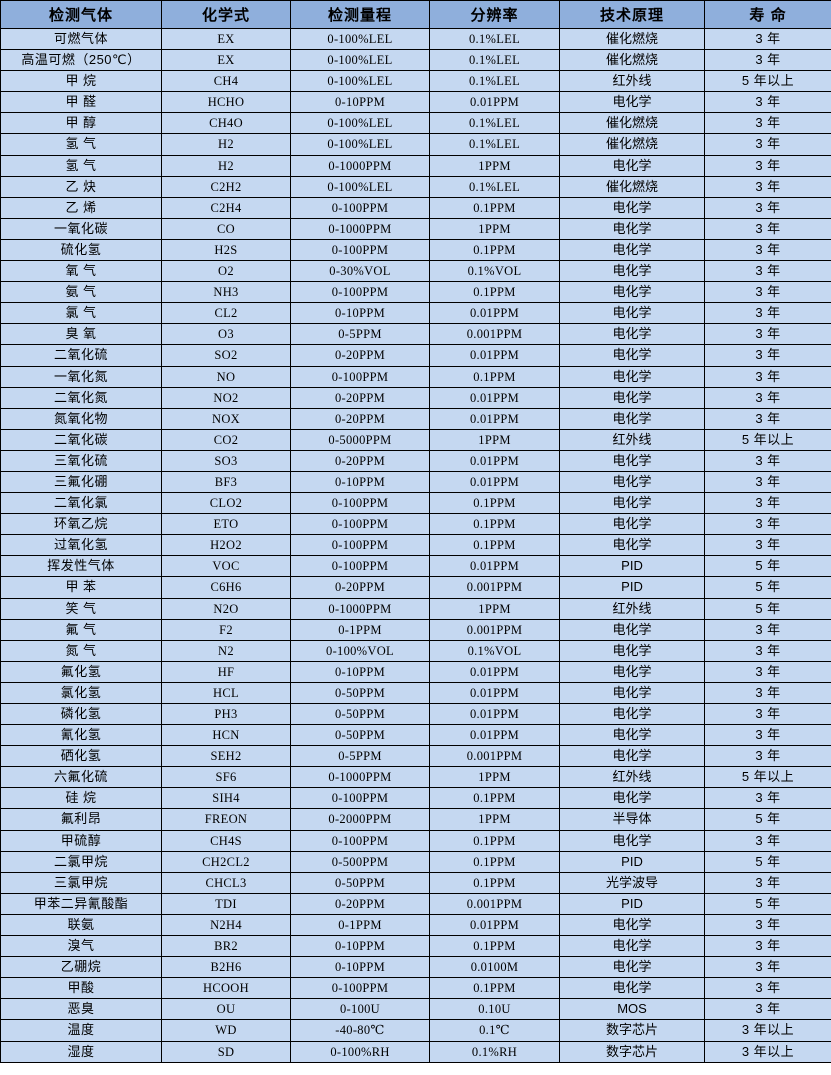 This screenshot has height=1075, width=831. Describe the element at coordinates (81, 460) in the screenshot. I see `cell-gas: 三氧化硫` at that location.